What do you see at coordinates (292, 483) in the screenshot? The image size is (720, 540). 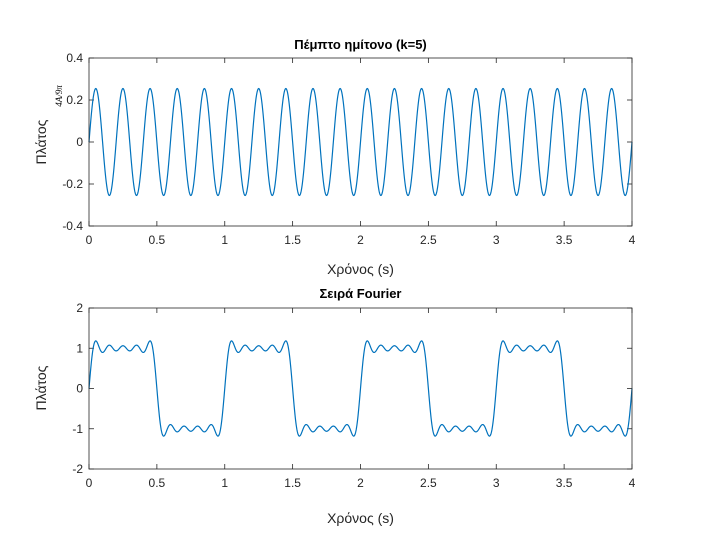 I see `bottom-x-tick-label: 1.5` at bounding box center [292, 483].